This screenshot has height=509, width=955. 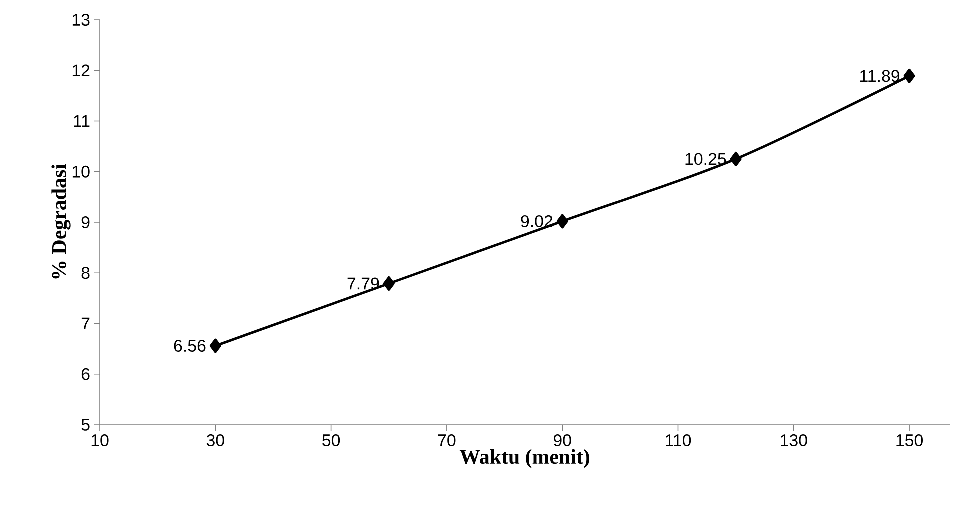 What do you see at coordinates (81, 70) in the screenshot?
I see `y-tick-label: 12` at bounding box center [81, 70].